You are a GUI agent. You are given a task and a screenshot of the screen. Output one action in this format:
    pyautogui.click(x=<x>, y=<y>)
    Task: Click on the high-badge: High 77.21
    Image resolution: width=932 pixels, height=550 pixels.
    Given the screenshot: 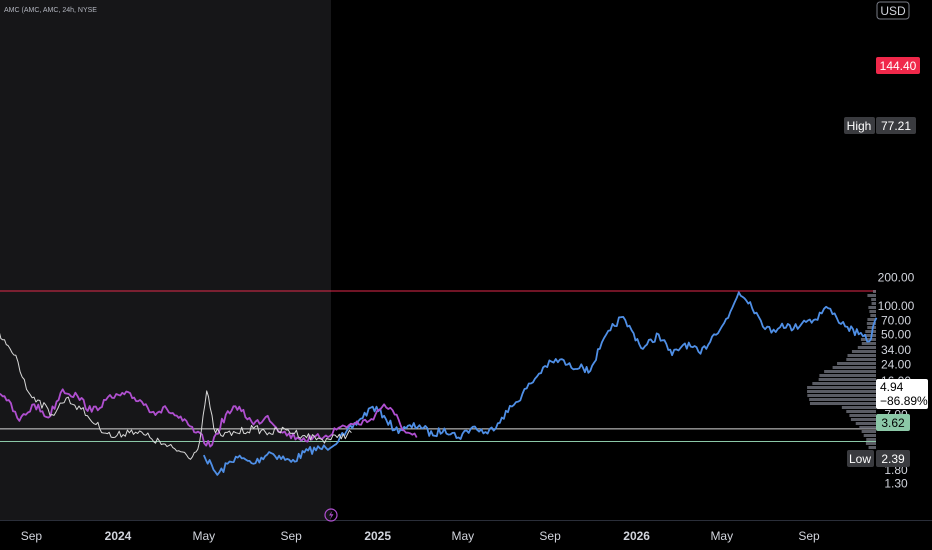 What is the action you would take?
    pyautogui.click(x=880, y=125)
    